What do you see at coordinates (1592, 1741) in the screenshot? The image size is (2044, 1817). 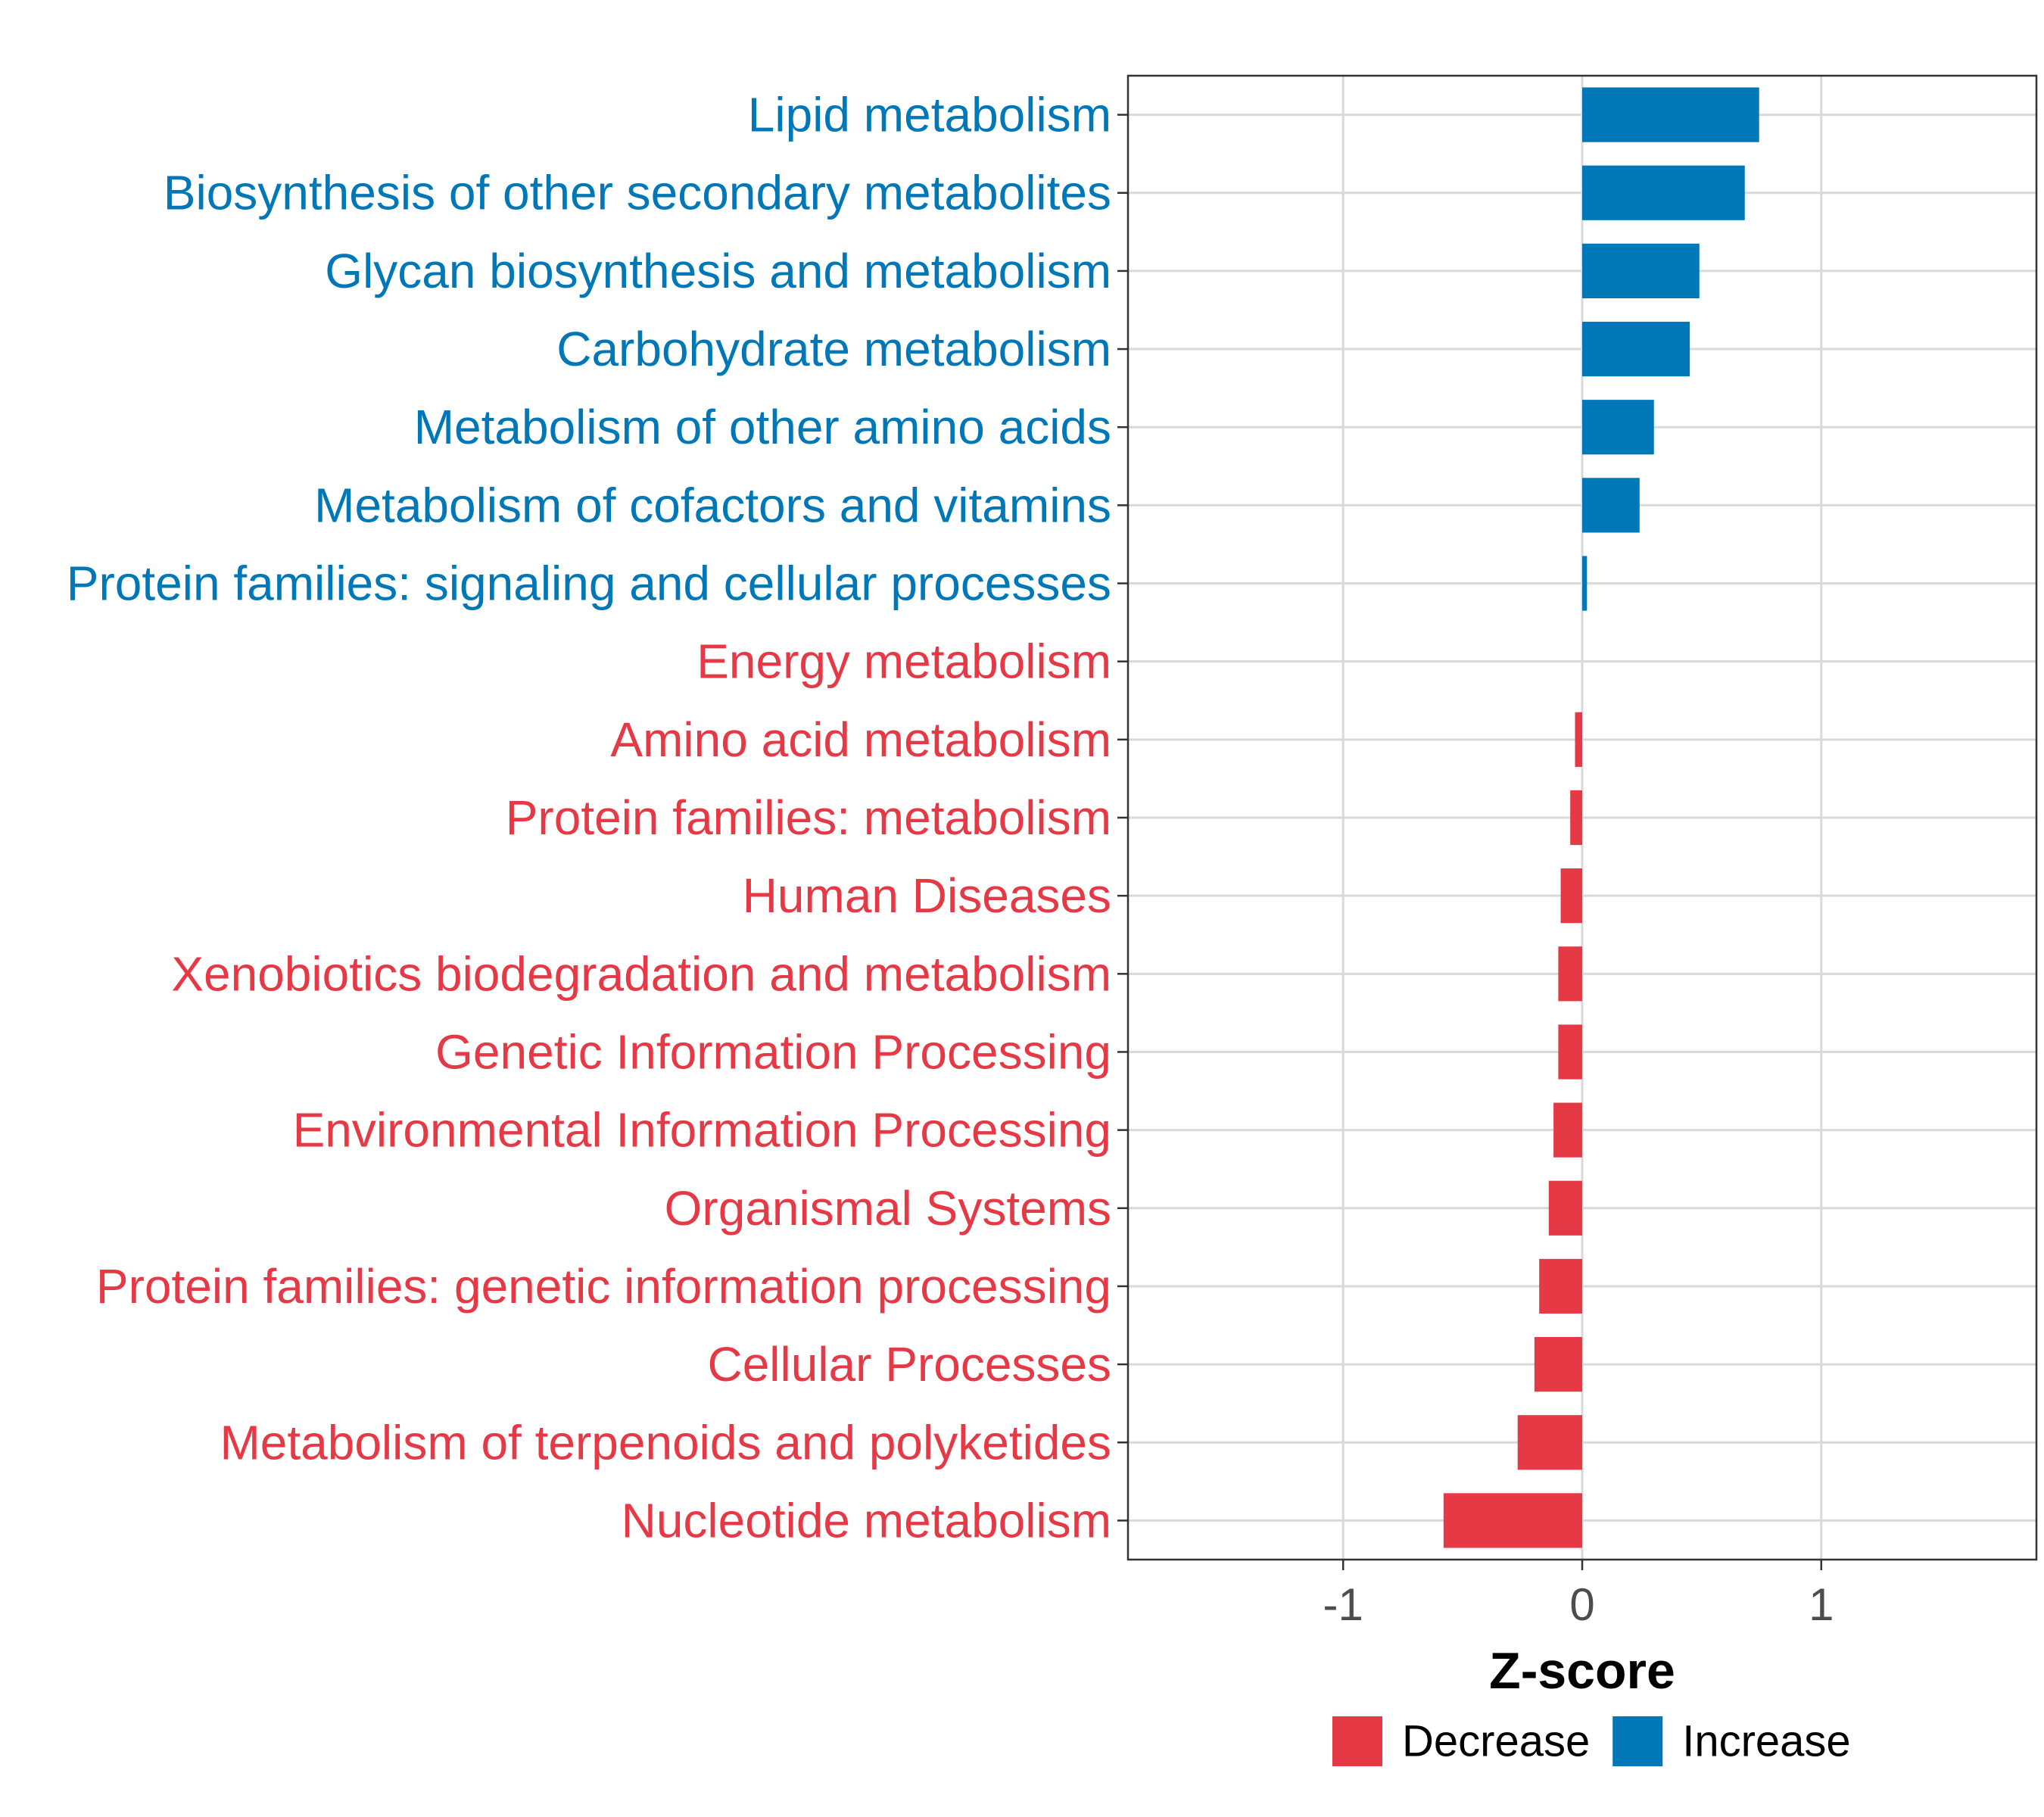 I see `legend: Decrease Increase` at bounding box center [1592, 1741].